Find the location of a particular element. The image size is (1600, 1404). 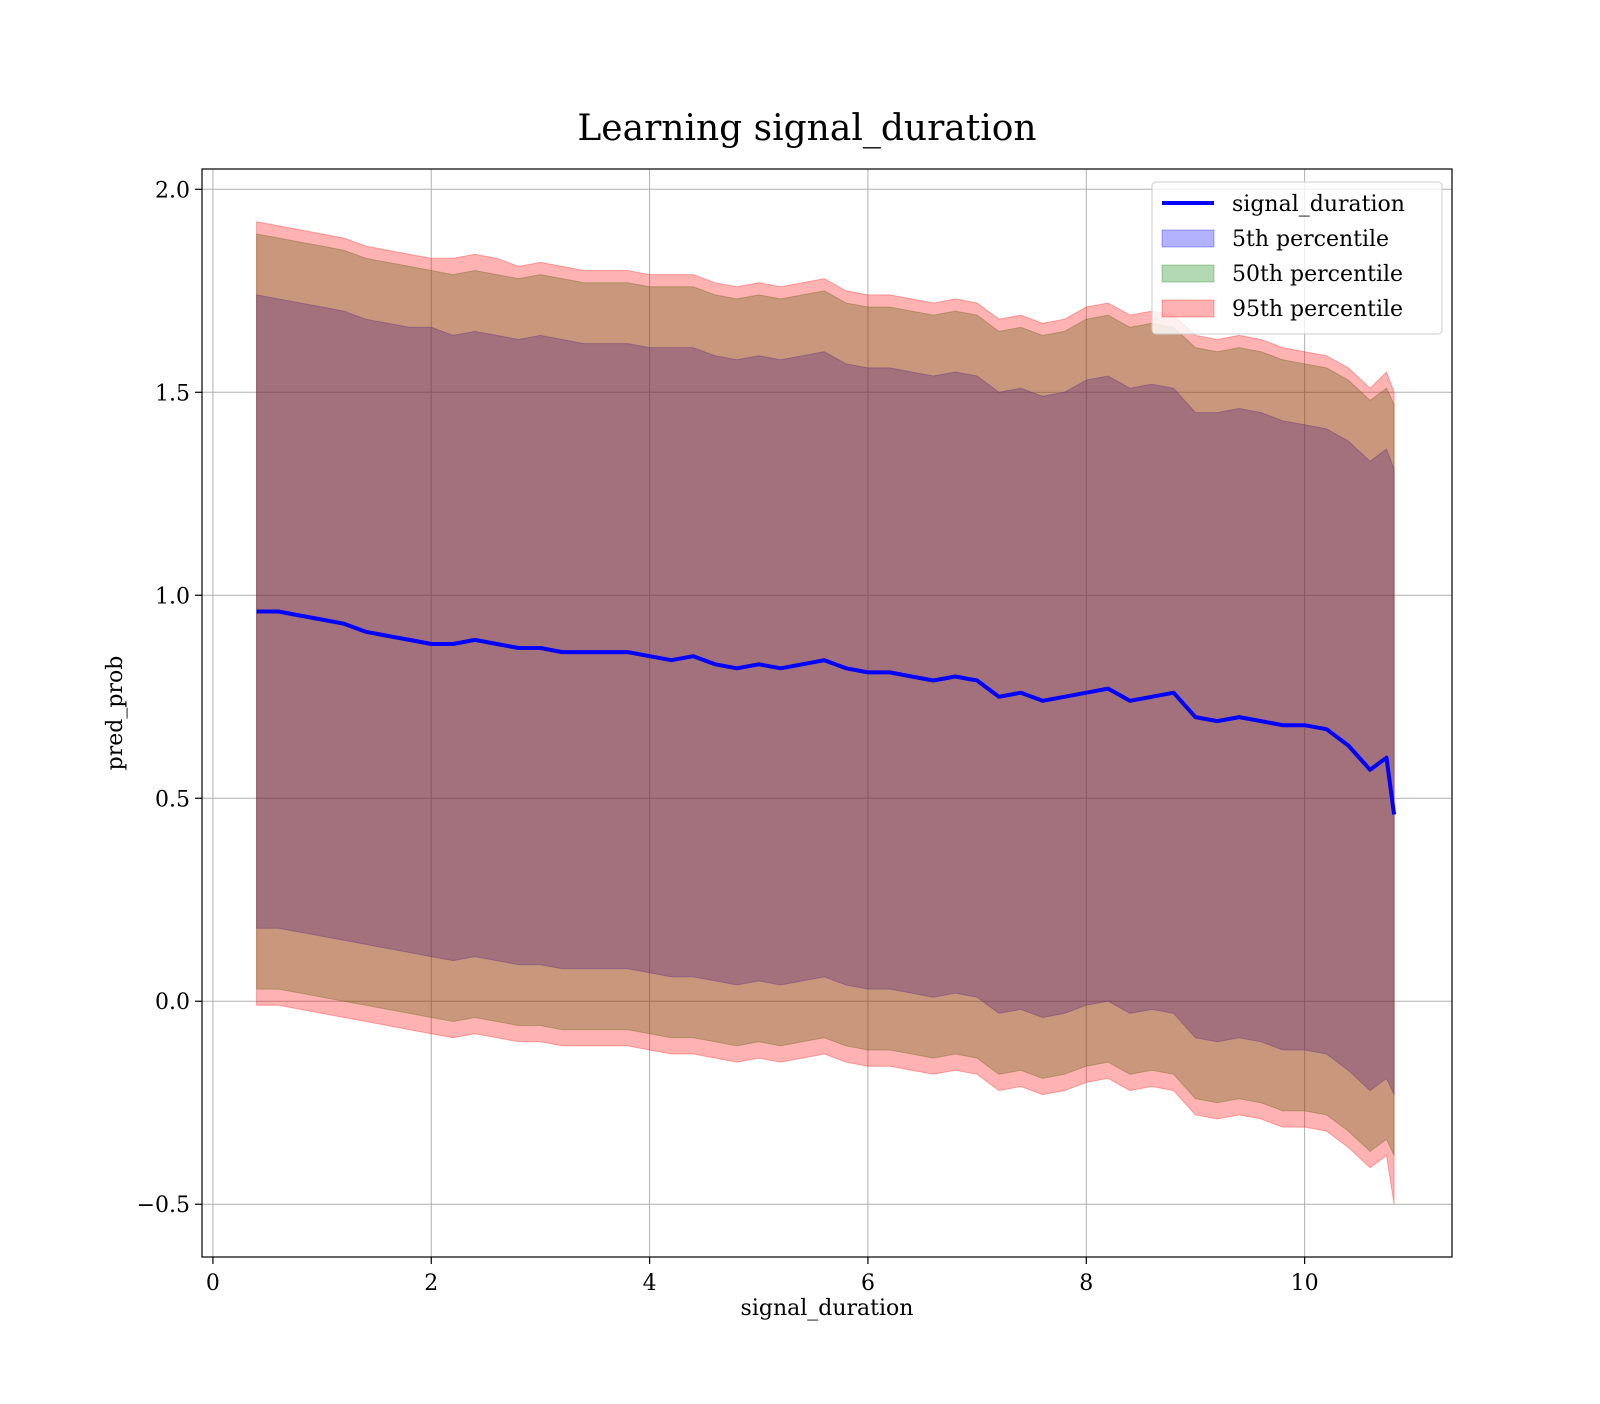

series-line-signal_duration is located at coordinates (826, 712).